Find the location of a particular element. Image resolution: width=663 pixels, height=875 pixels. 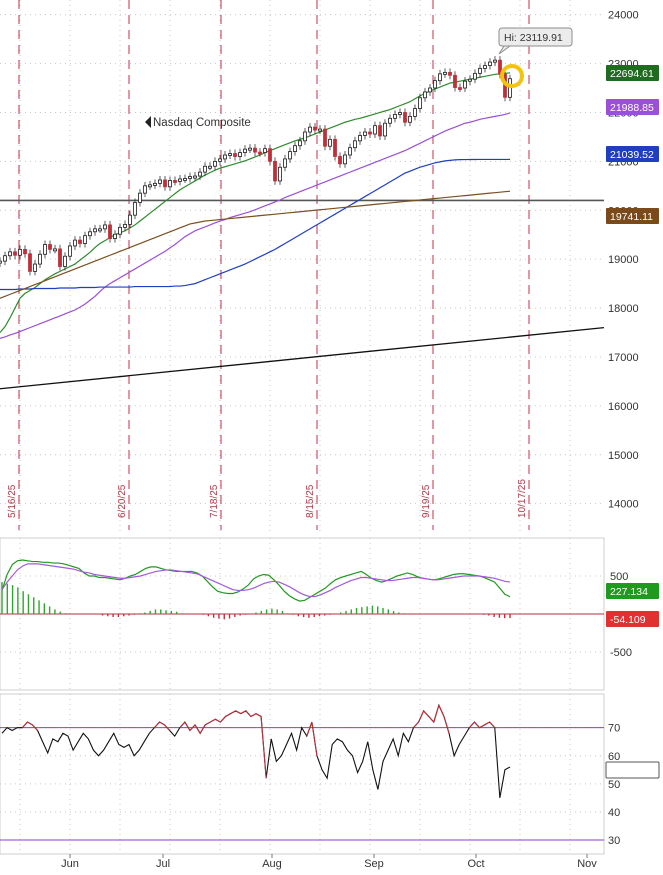

price-tick-label: 24000 is located at coordinates (623, 16).